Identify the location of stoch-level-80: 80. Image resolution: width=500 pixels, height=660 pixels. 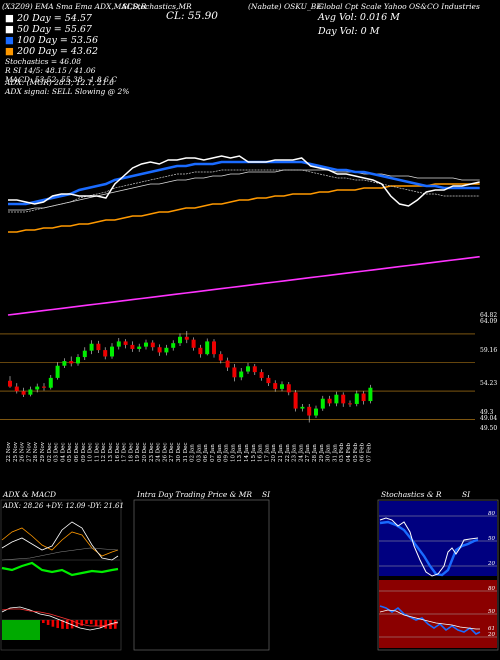
(491, 514).